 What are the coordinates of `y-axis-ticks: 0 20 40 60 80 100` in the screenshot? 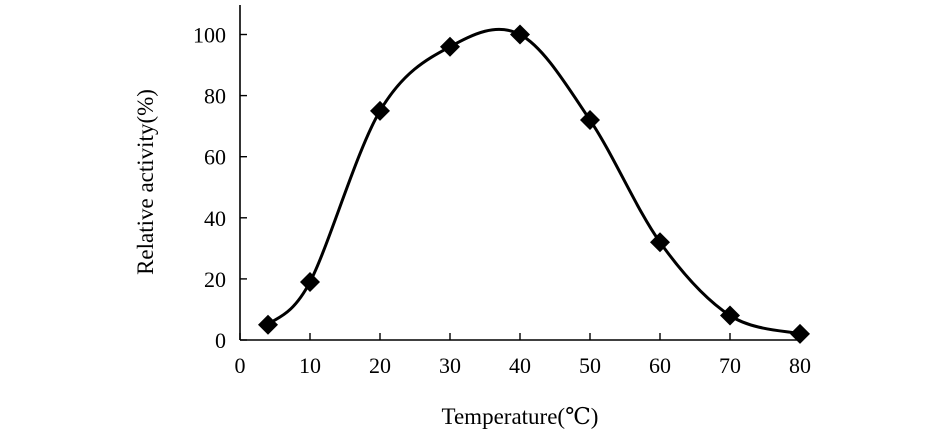 It's located at (220, 188).